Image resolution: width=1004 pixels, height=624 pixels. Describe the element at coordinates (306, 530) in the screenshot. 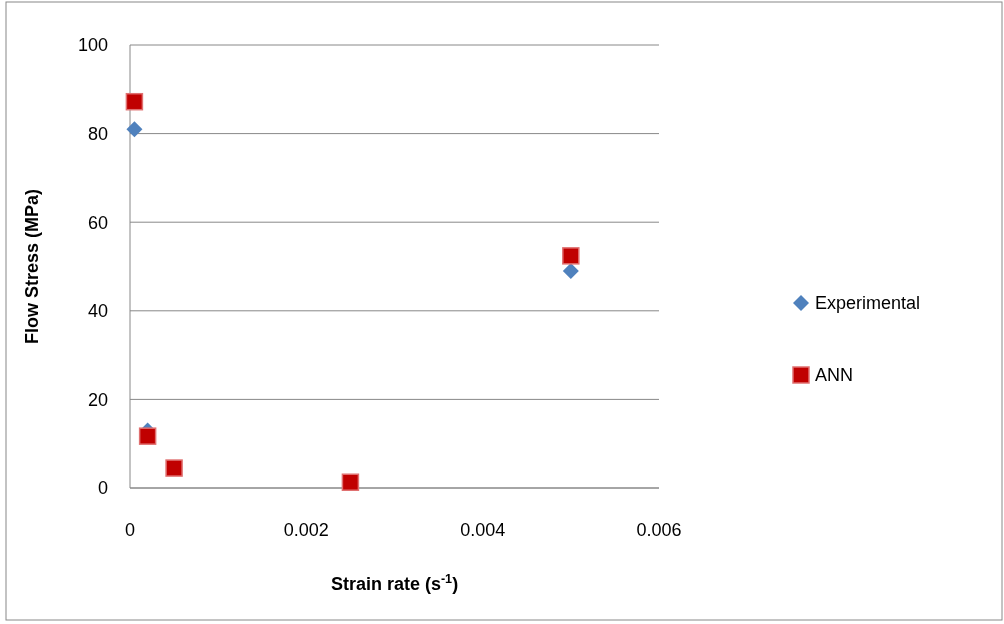

I see `x-tick-label: 0.002` at that location.